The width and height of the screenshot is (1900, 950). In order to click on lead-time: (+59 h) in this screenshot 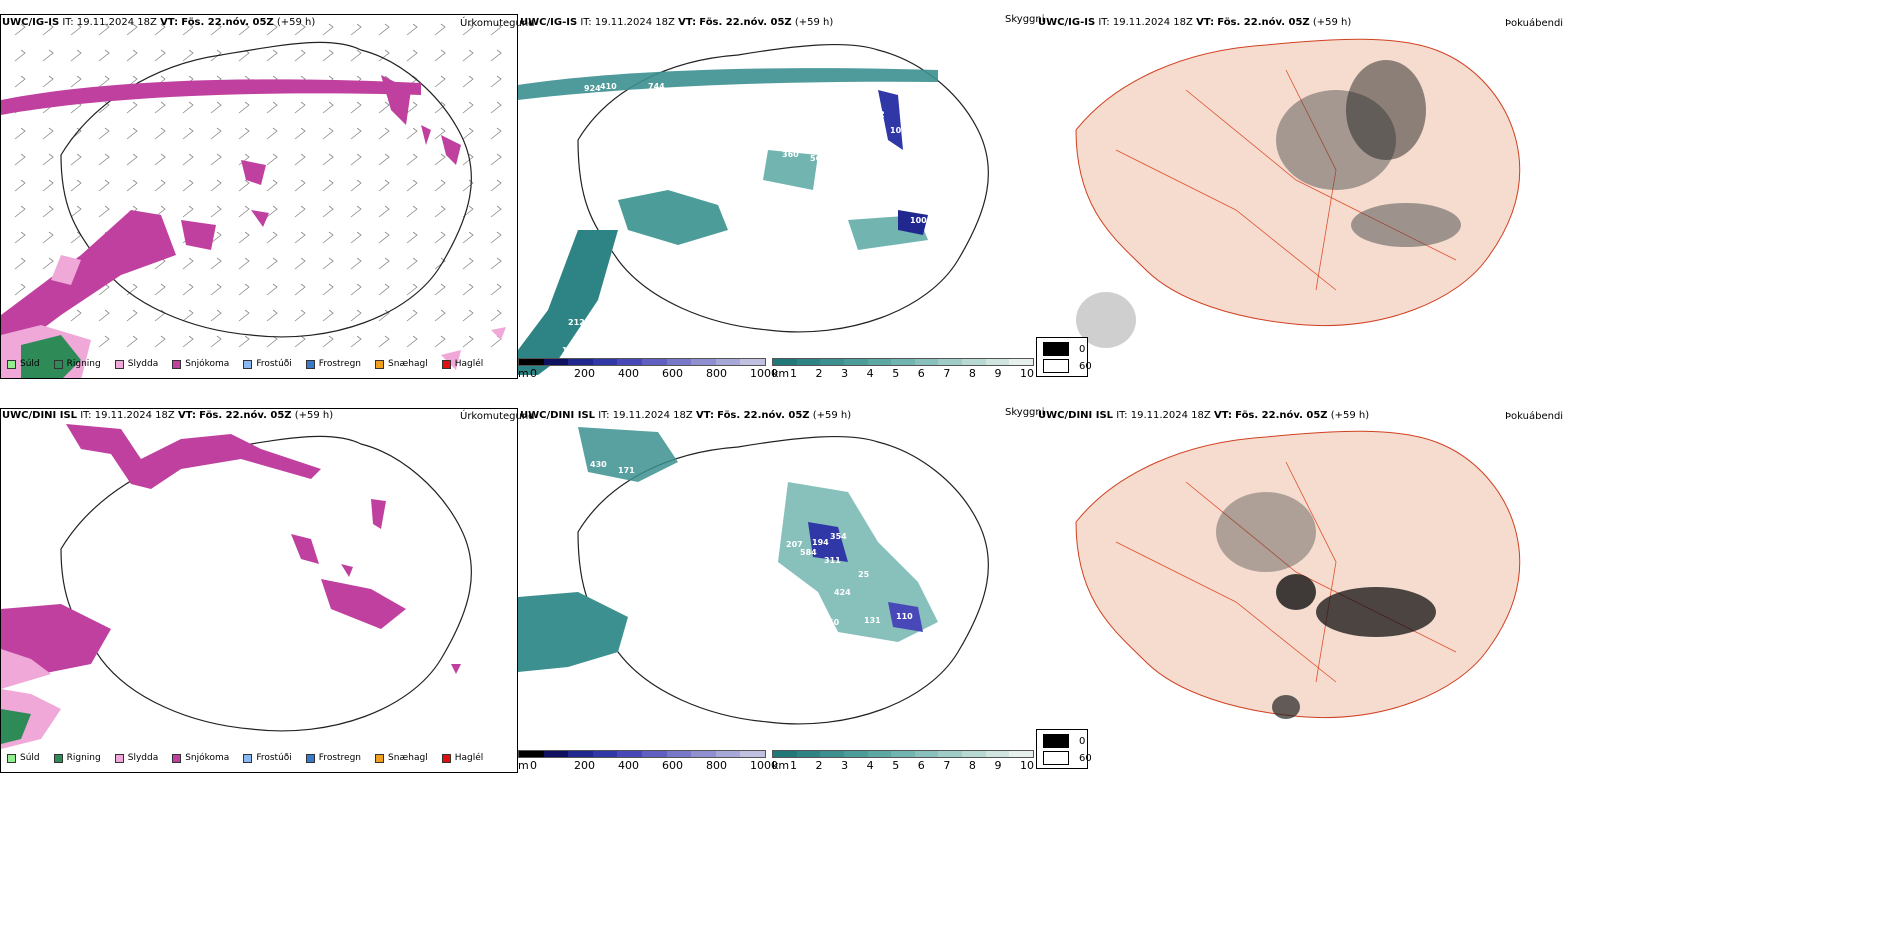, I will do `click(814, 22)`.